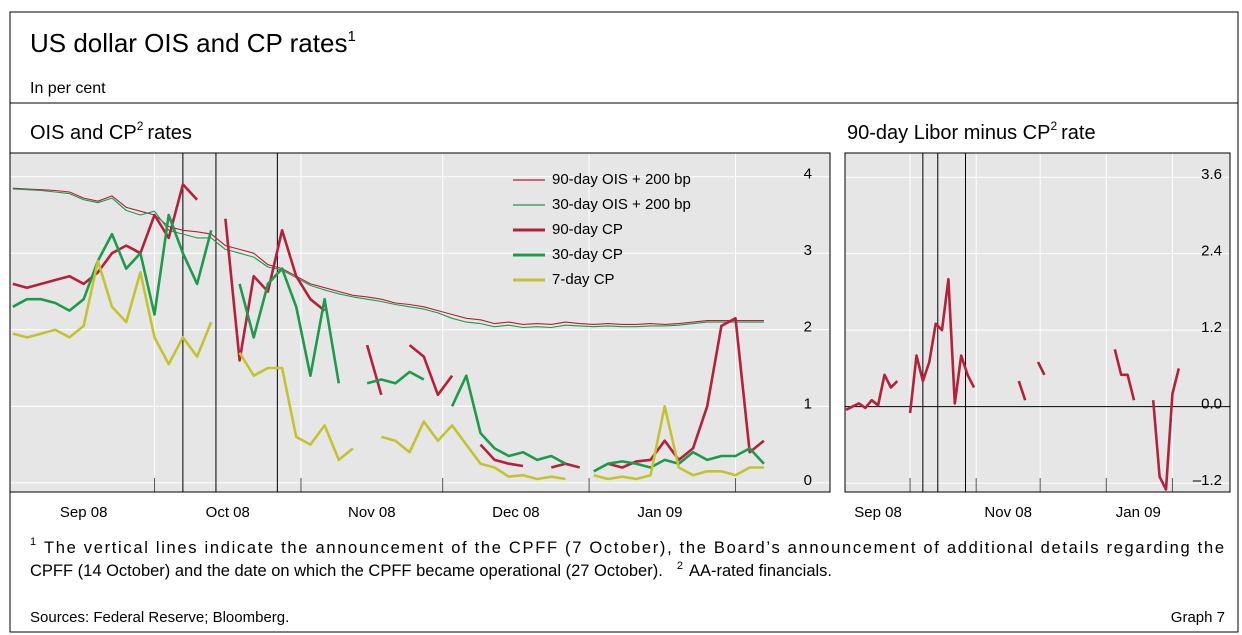 This screenshot has width=1242, height=635. I want to click on panel-title: 90-day Libor minus CP2 rate, so click(971, 131).